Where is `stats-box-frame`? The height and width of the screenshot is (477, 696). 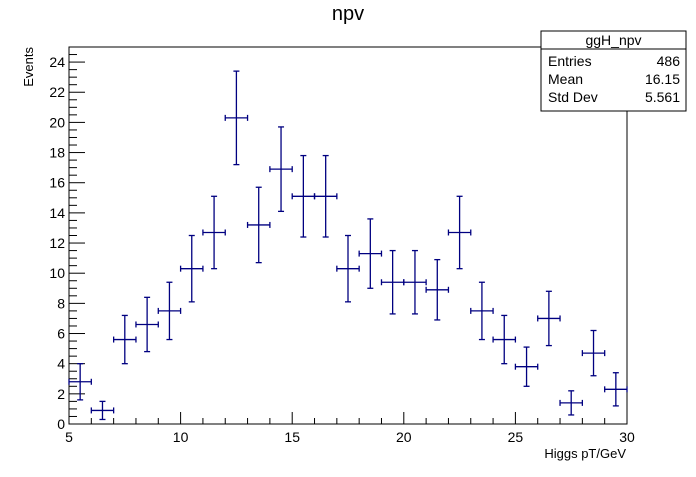 stats-box-frame is located at coordinates (613, 71).